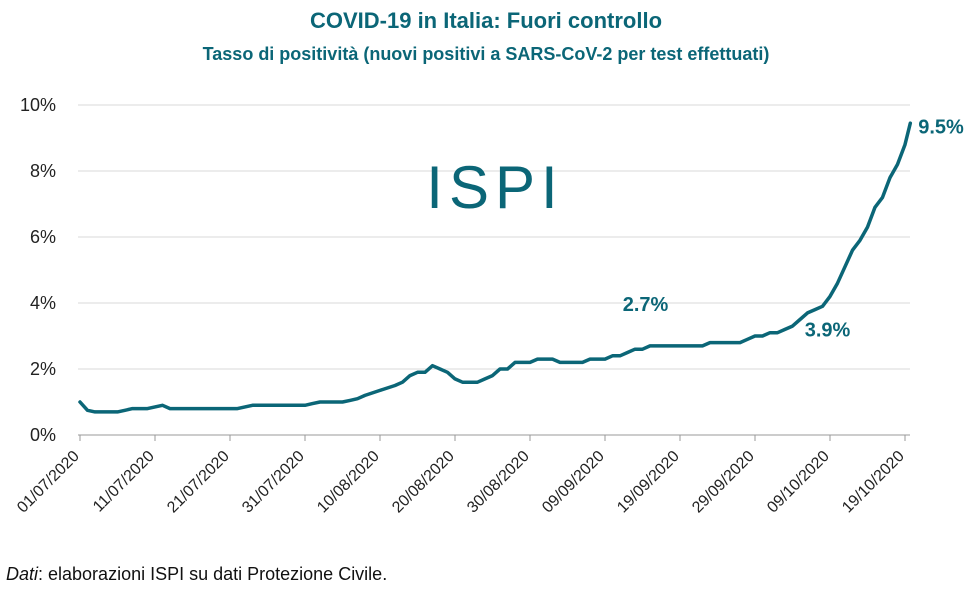  Describe the element at coordinates (723, 482) in the screenshot. I see `x-tick-label: 29/09/2020` at that location.